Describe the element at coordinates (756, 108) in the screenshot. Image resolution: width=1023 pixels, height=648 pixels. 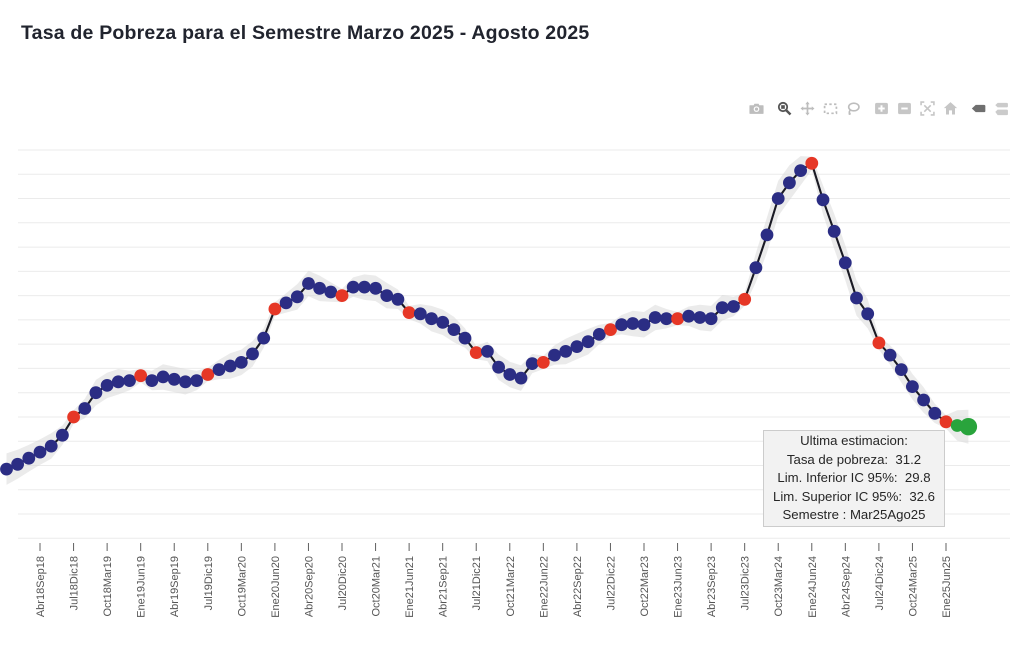
I see `camera-icon` at that location.